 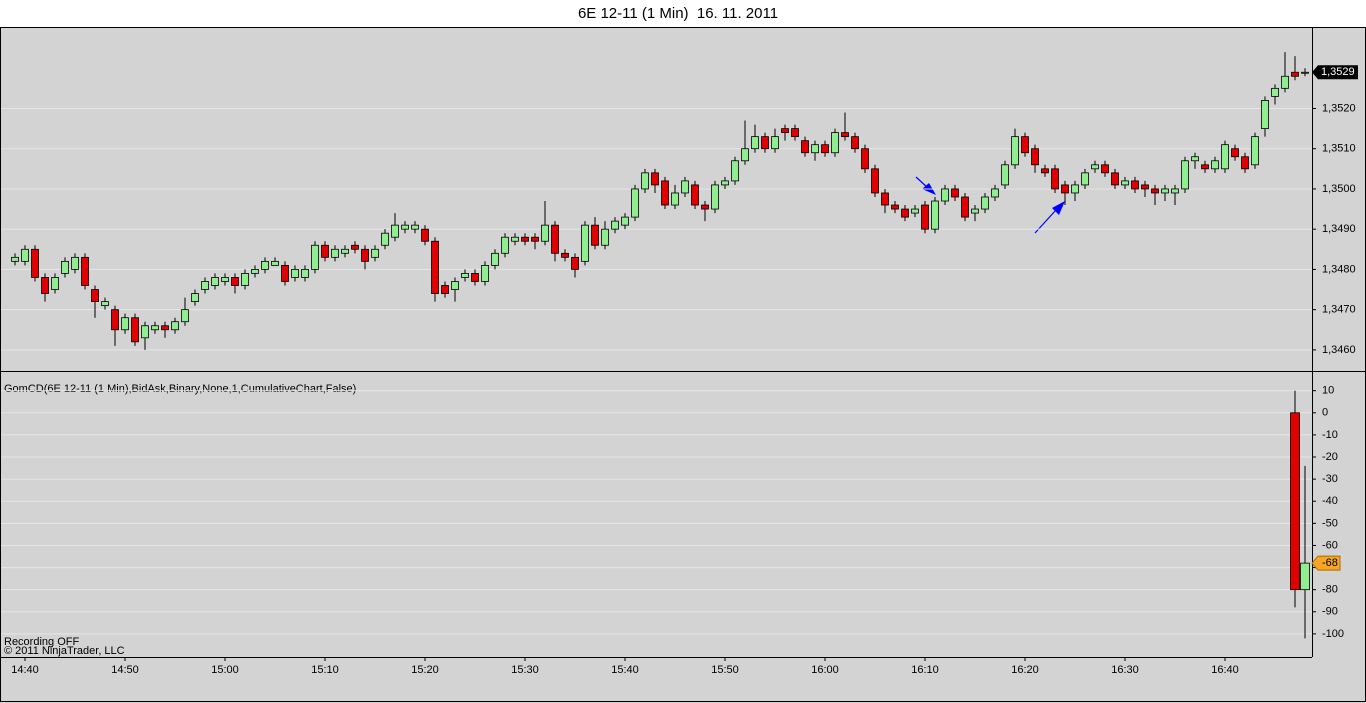 What do you see at coordinates (41, 642) in the screenshot?
I see `note: Recording OFF` at bounding box center [41, 642].